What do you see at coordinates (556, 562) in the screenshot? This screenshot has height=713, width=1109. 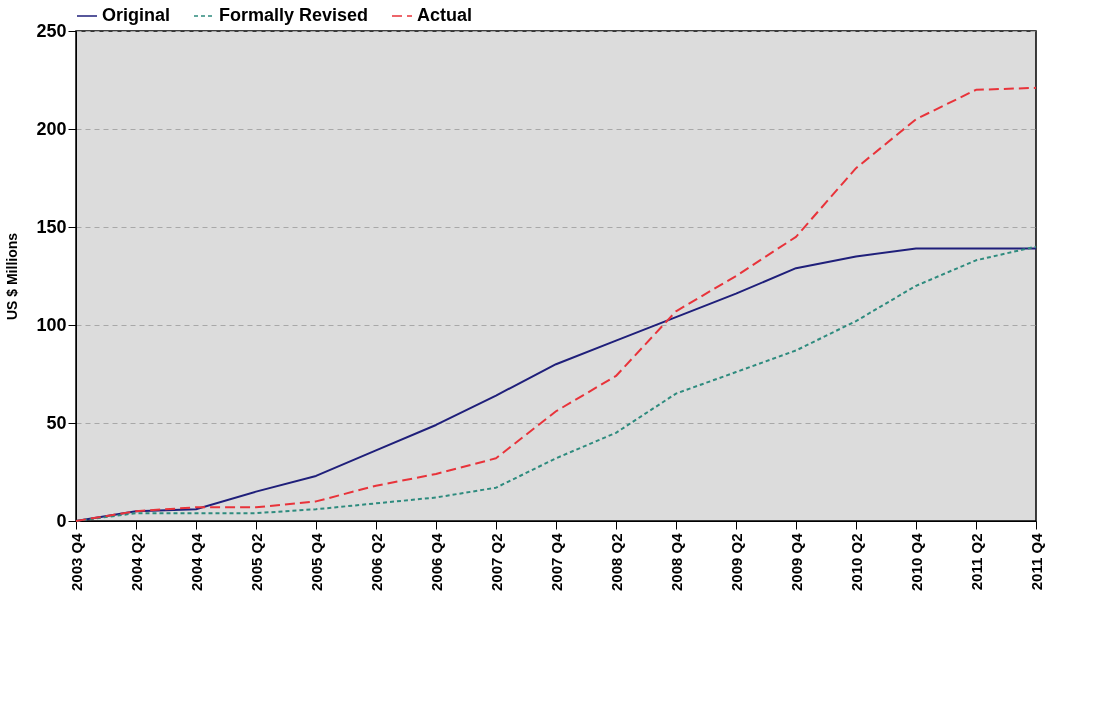 I see `x-tick-label: 2007 Q4` at bounding box center [556, 562].